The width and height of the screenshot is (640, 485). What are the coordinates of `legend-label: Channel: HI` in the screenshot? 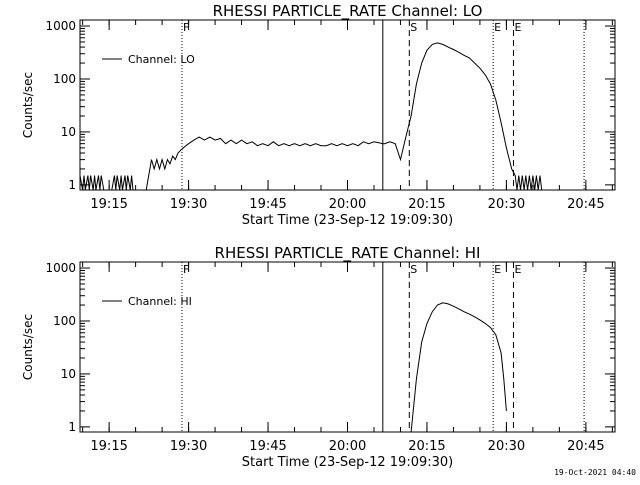 It's located at (160, 301).